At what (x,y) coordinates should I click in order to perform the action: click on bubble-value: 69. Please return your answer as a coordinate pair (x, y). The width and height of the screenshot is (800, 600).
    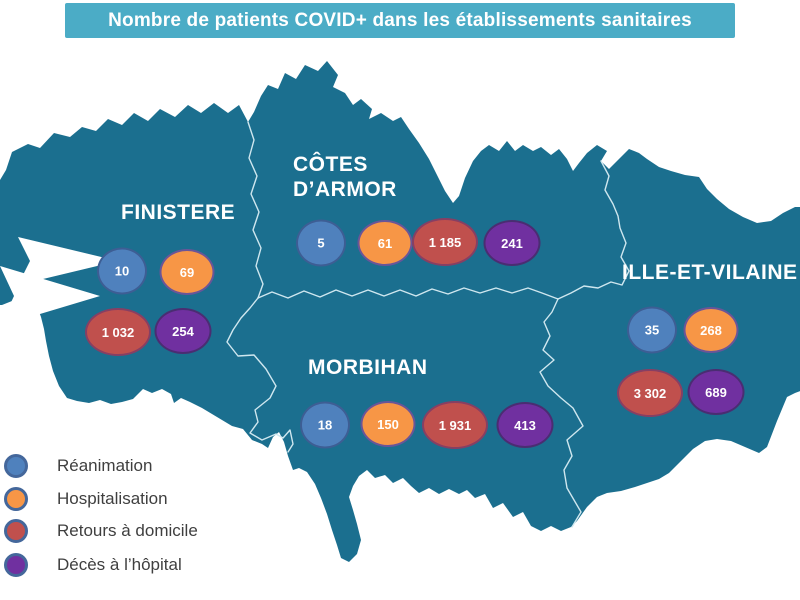
    Looking at the image, I should click on (187, 272).